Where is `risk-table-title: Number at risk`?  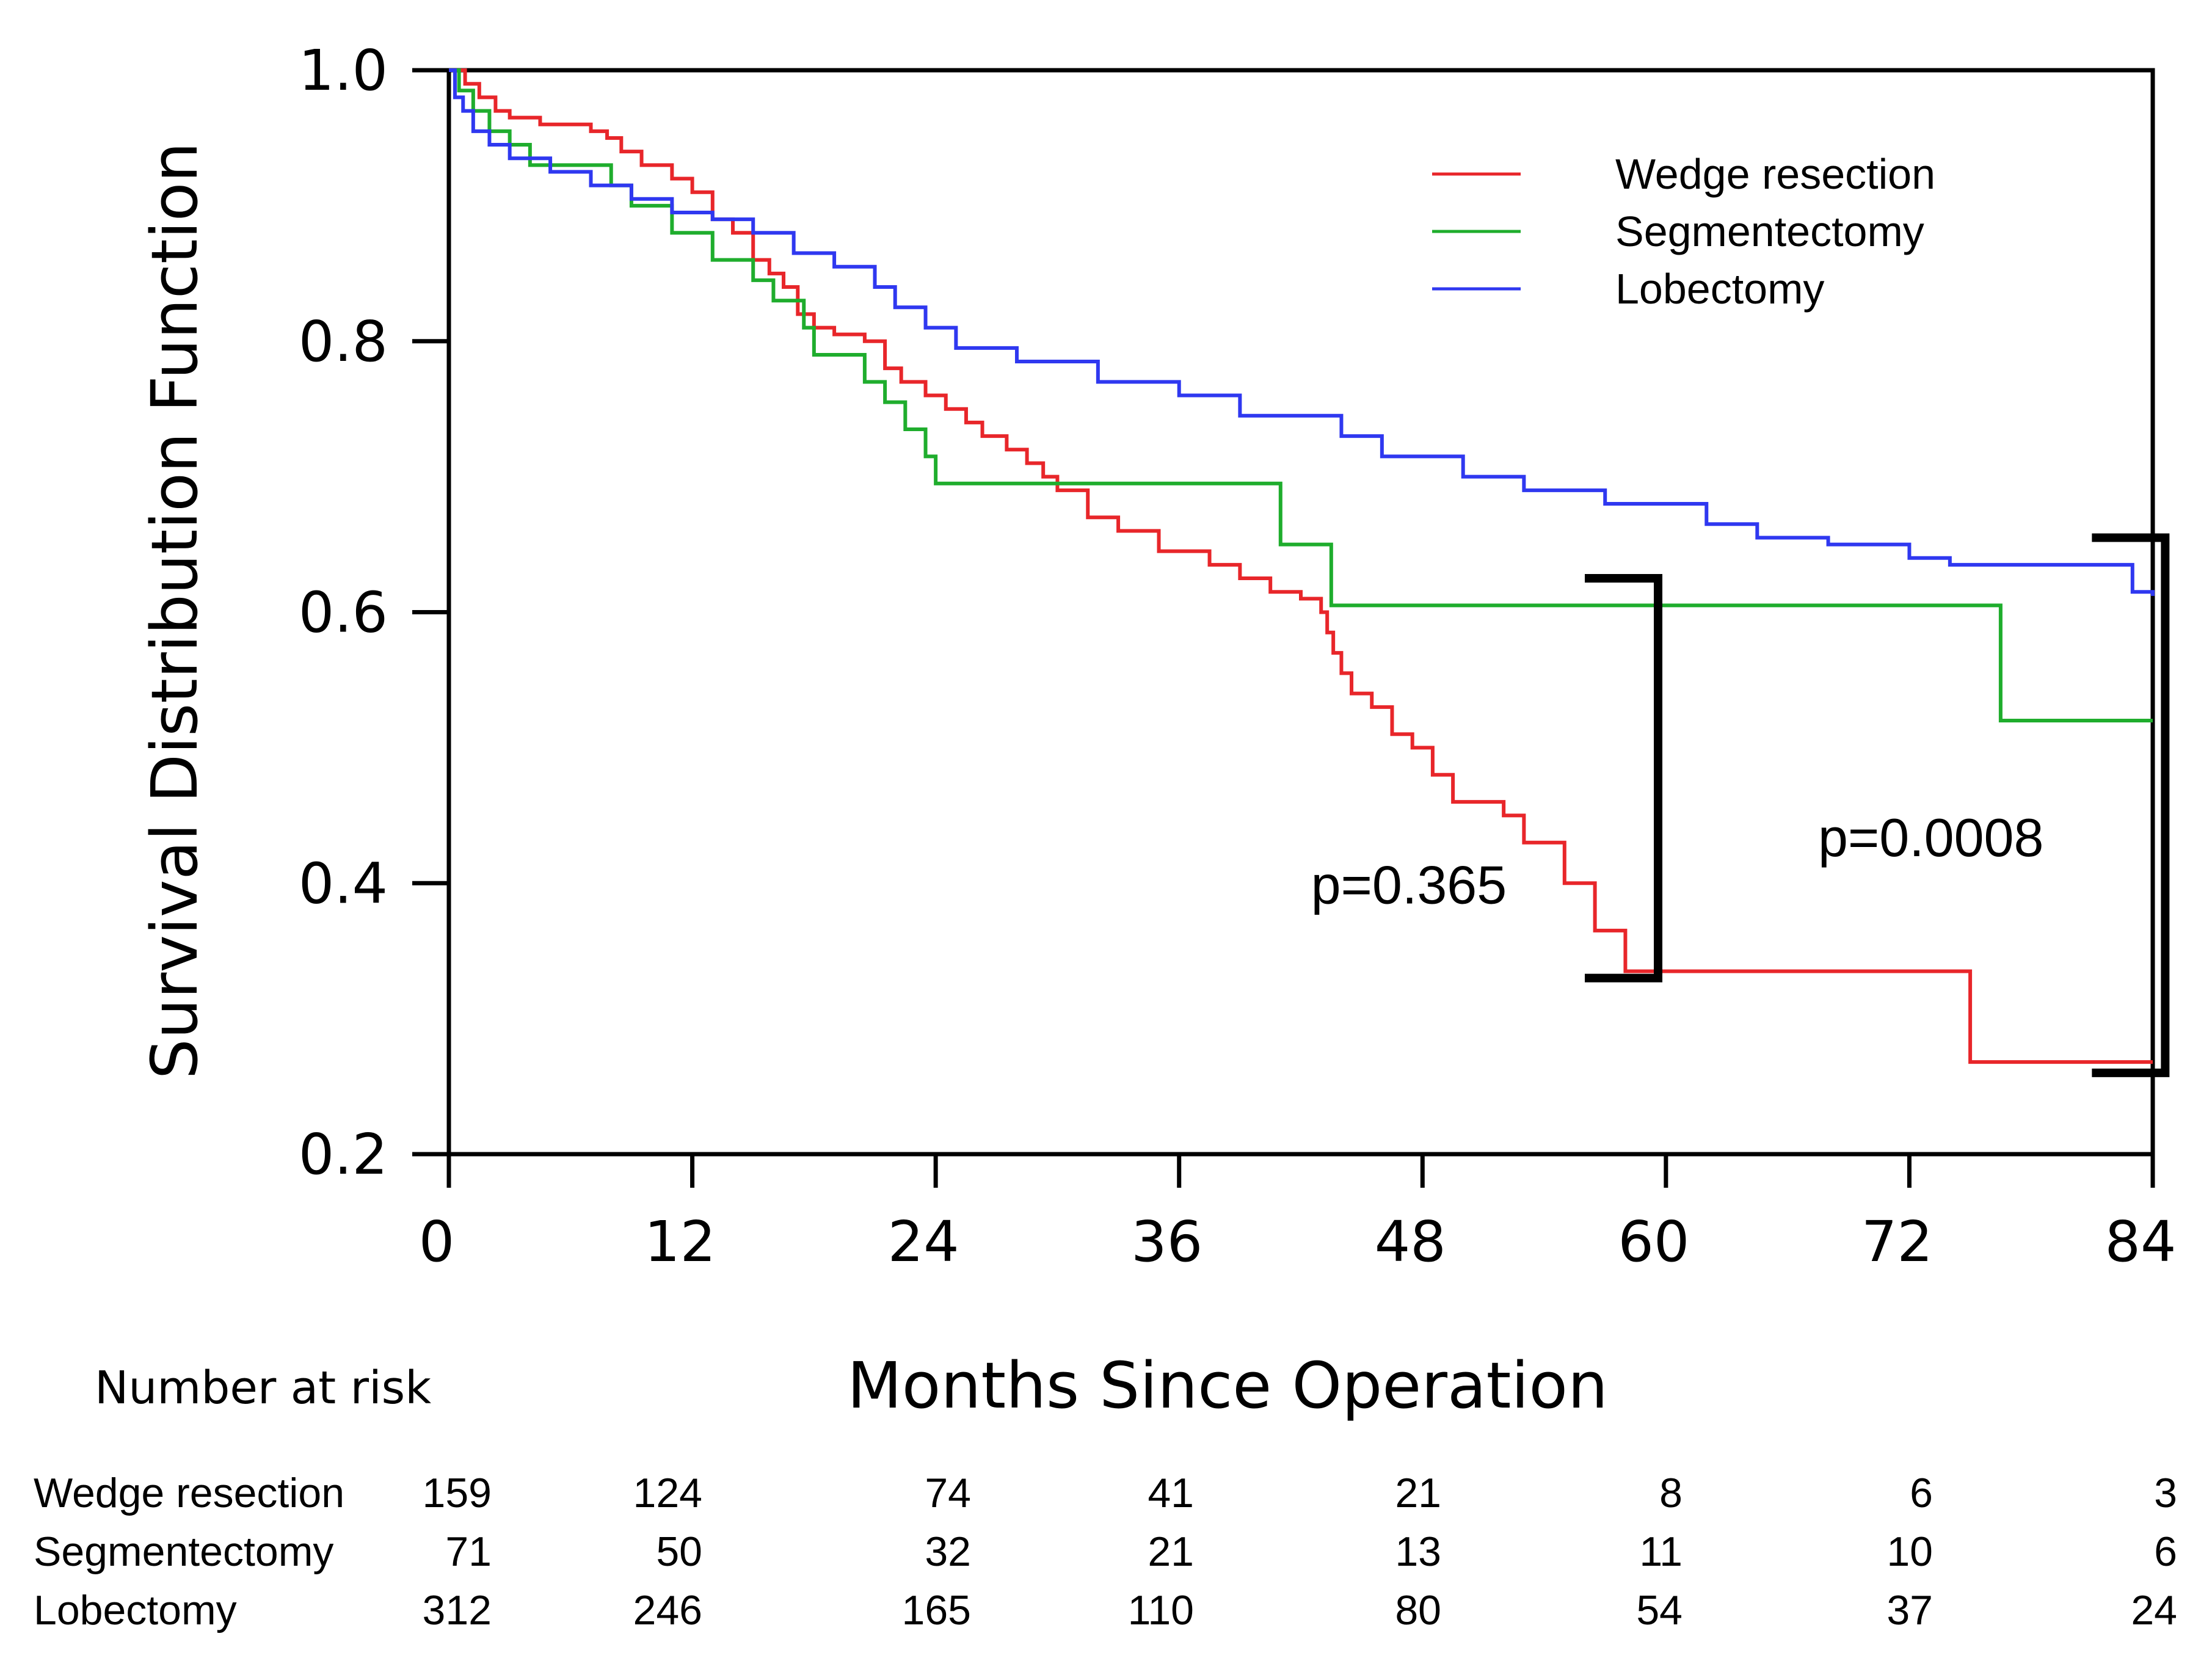
risk-table-title: Number at risk is located at coordinates (263, 1388).